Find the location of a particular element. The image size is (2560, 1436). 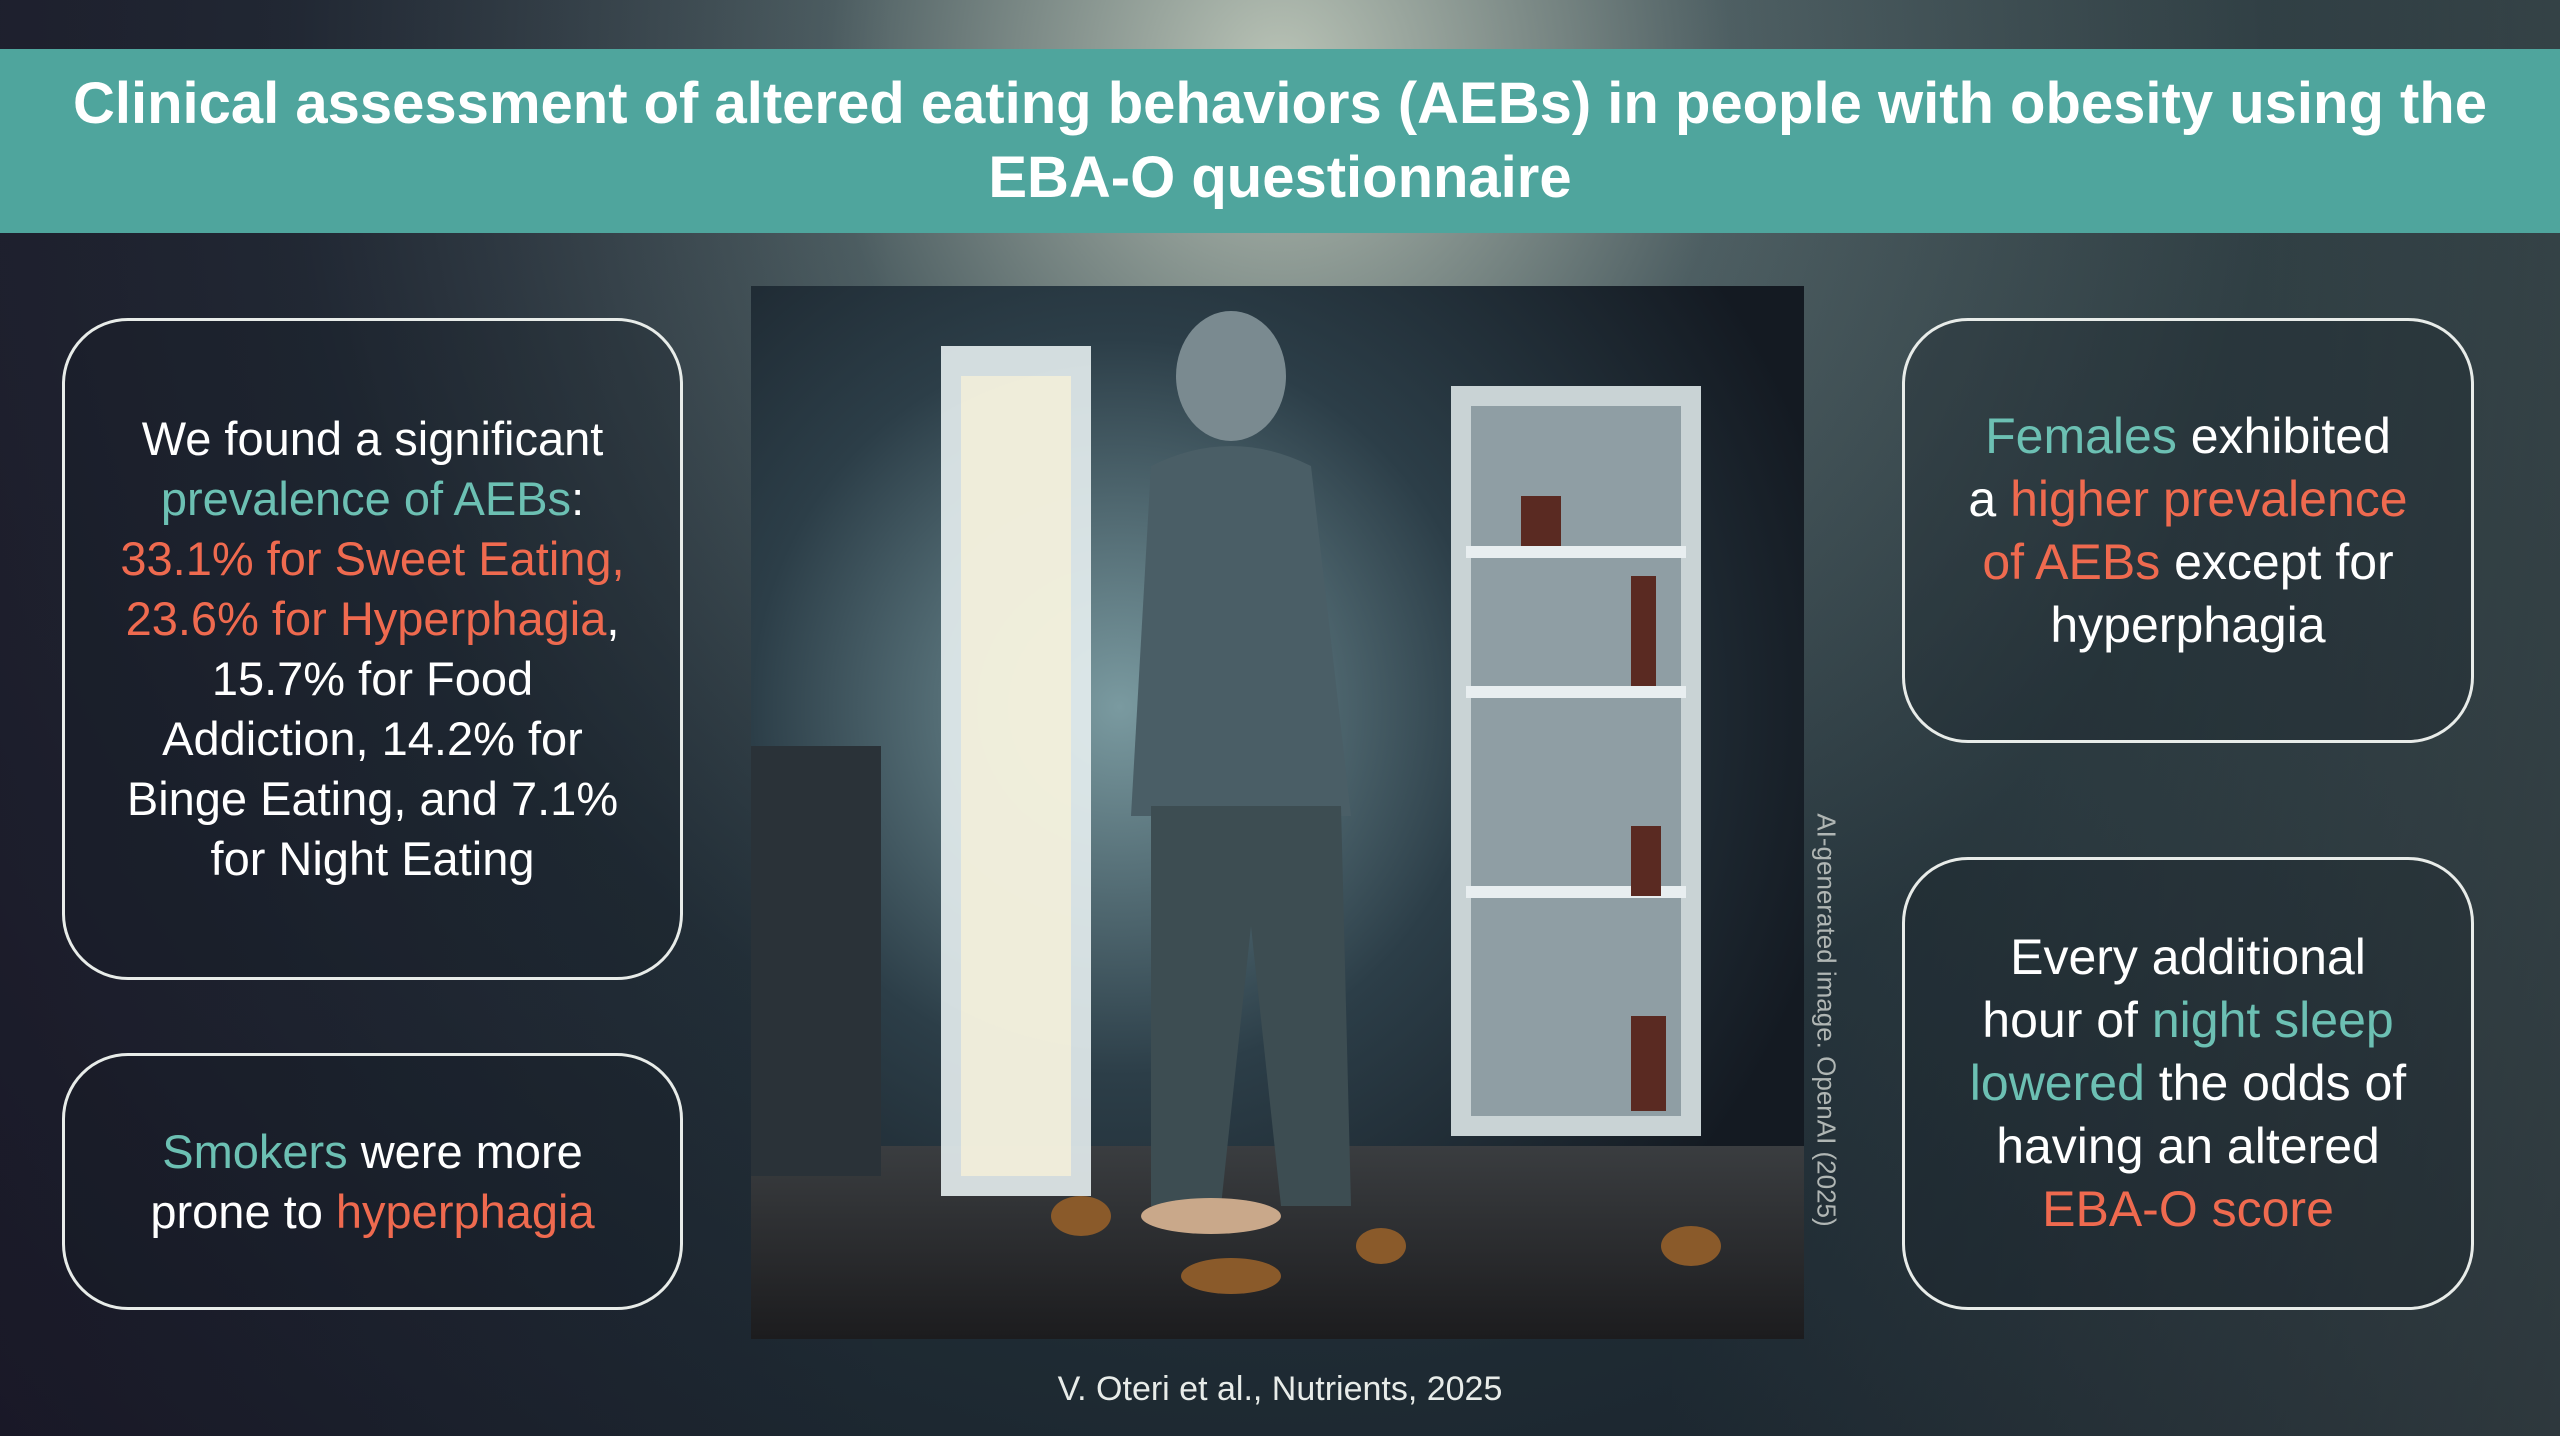

text-run: except for hyperphagia is located at coordinates (2222, 593).